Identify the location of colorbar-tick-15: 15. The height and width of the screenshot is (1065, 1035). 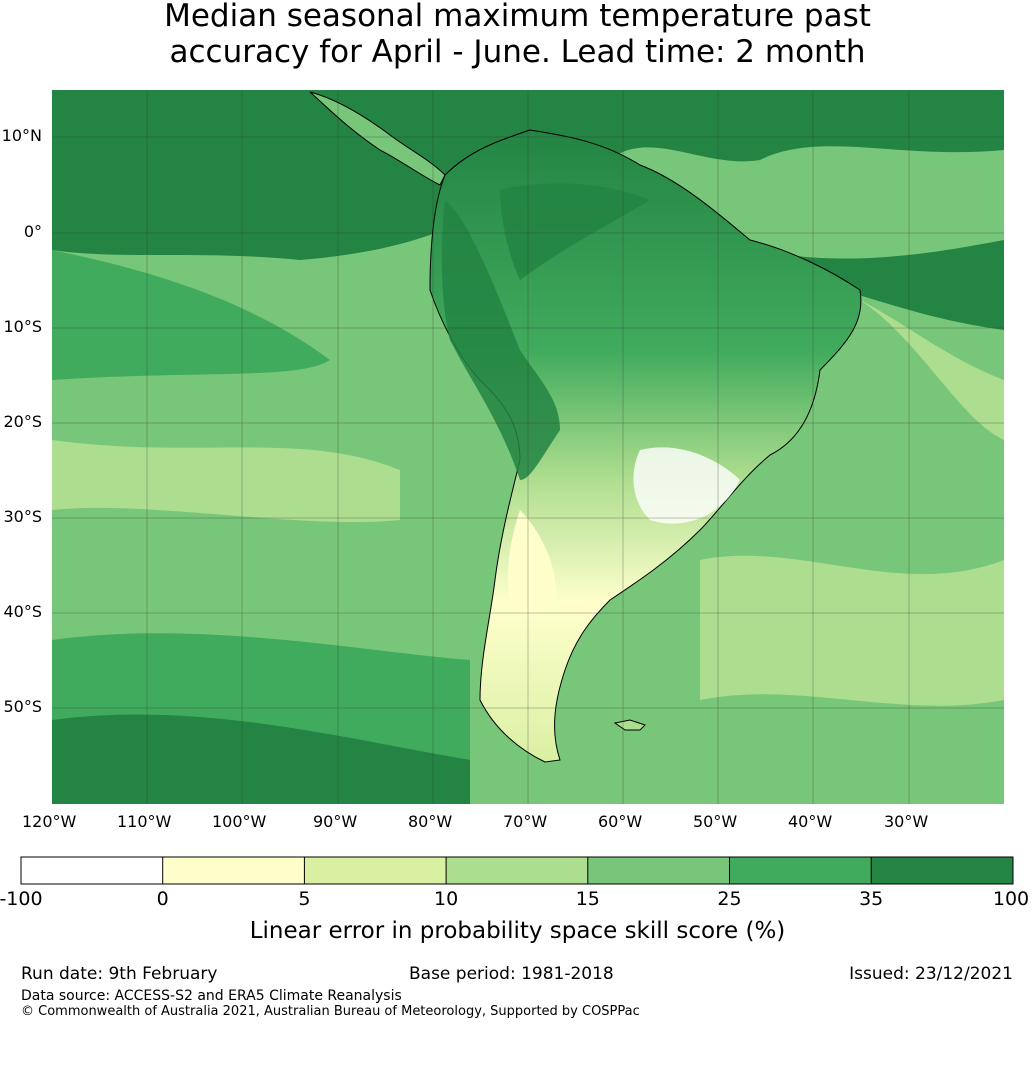
(587, 899).